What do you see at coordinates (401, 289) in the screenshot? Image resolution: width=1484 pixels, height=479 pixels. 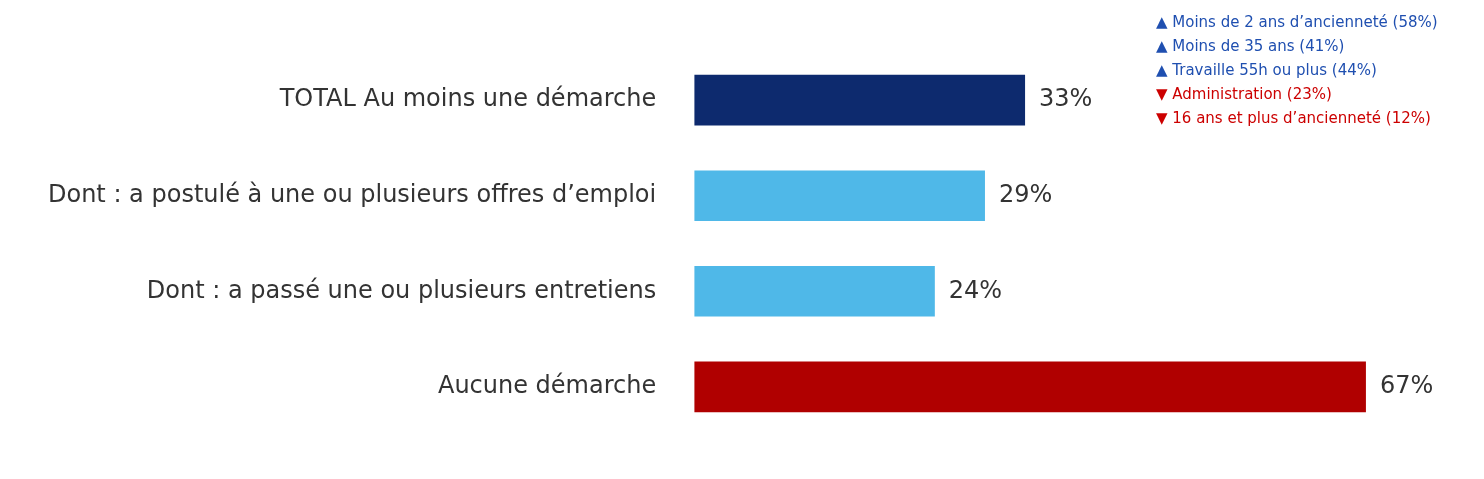 I see `y-tick-label: Dont : a passé une ou plusieurs entretiens` at bounding box center [401, 289].